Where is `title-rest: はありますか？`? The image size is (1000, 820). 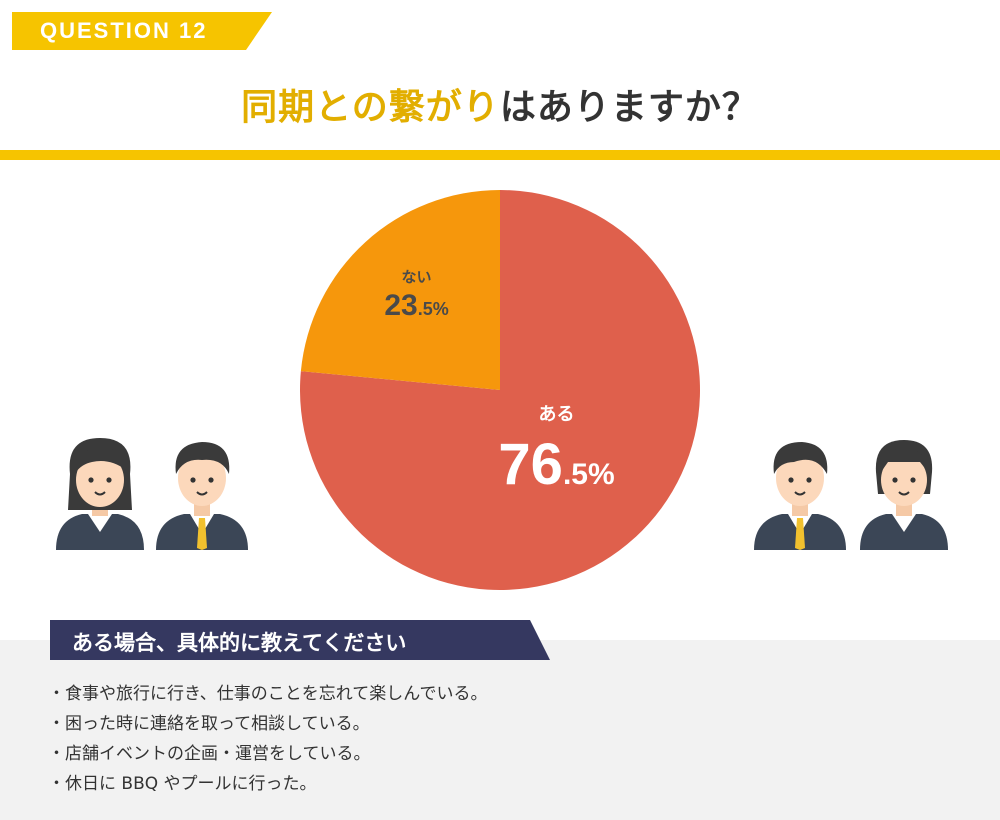 title-rest: はありますか？ is located at coordinates (629, 107).